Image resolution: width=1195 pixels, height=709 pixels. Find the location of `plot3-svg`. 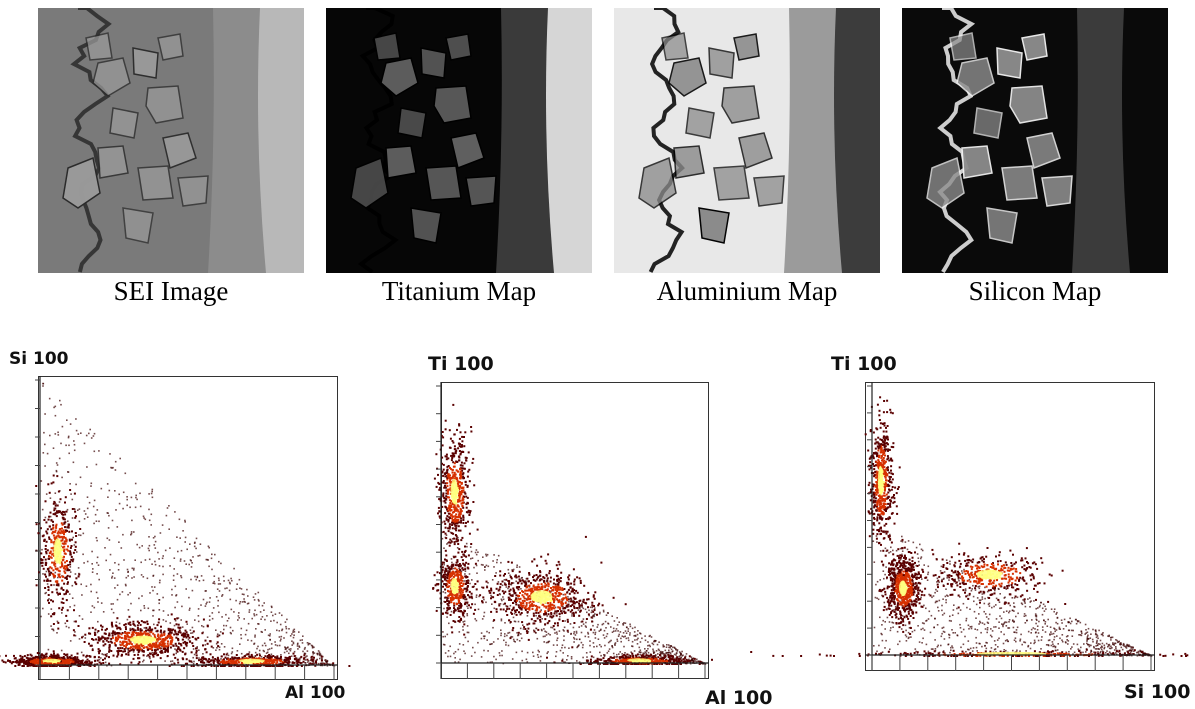

plot3-svg is located at coordinates (969, 526).